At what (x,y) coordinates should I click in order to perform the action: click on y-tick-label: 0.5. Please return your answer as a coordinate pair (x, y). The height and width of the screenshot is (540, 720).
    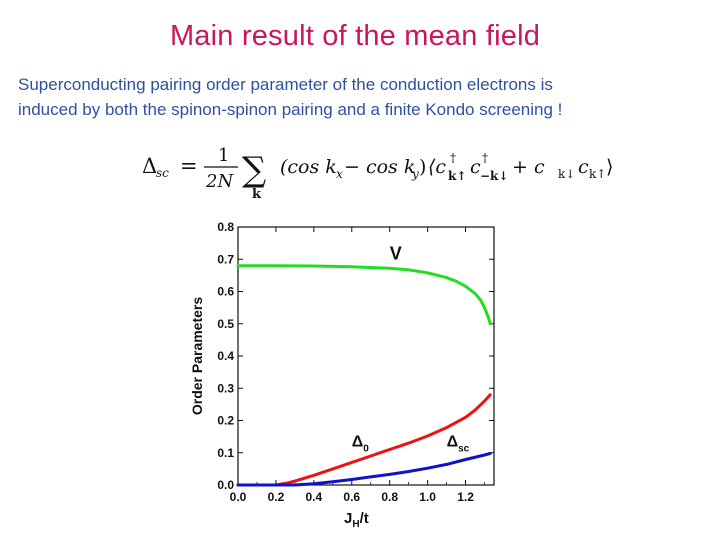
    Looking at the image, I should click on (225, 324).